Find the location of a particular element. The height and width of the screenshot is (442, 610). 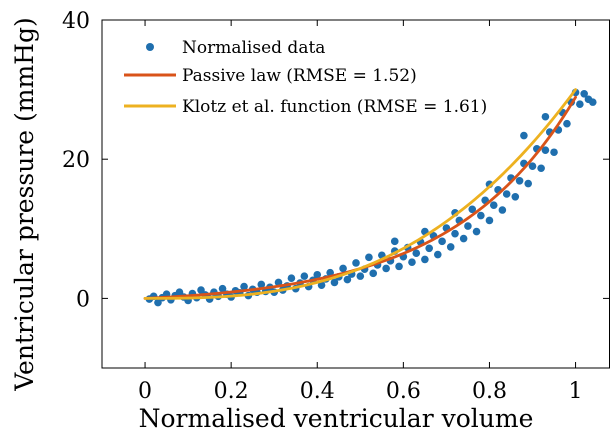

legend-label: Normalised data is located at coordinates (253, 48).